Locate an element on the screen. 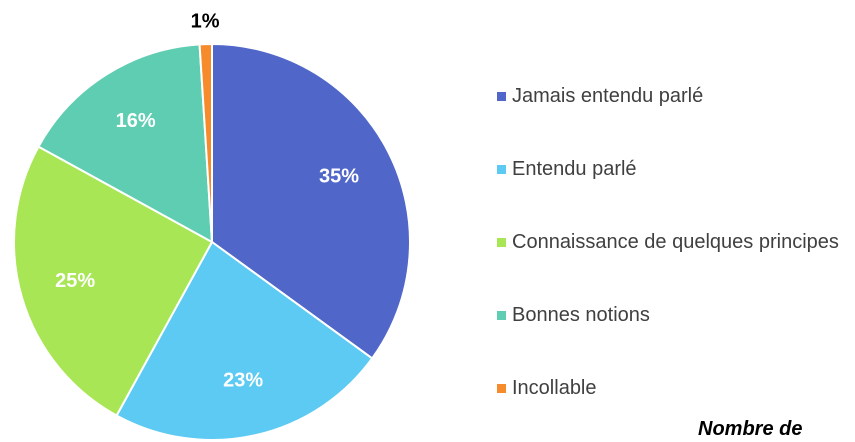 The image size is (855, 442). data-label: 35% is located at coordinates (339, 177).